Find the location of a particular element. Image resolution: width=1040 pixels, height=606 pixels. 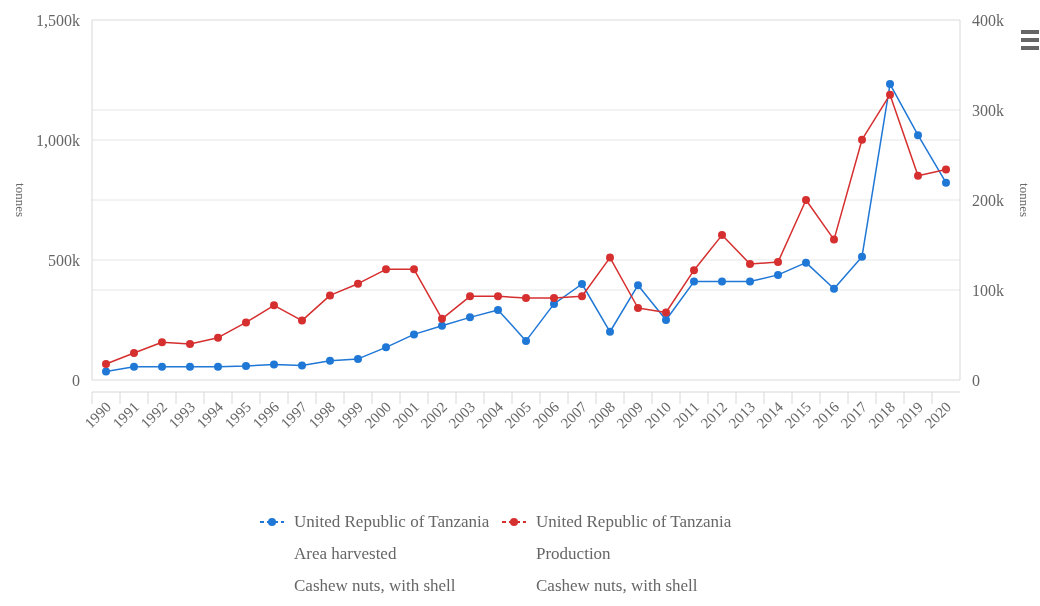

y2-tick-label: 400k is located at coordinates (988, 20).